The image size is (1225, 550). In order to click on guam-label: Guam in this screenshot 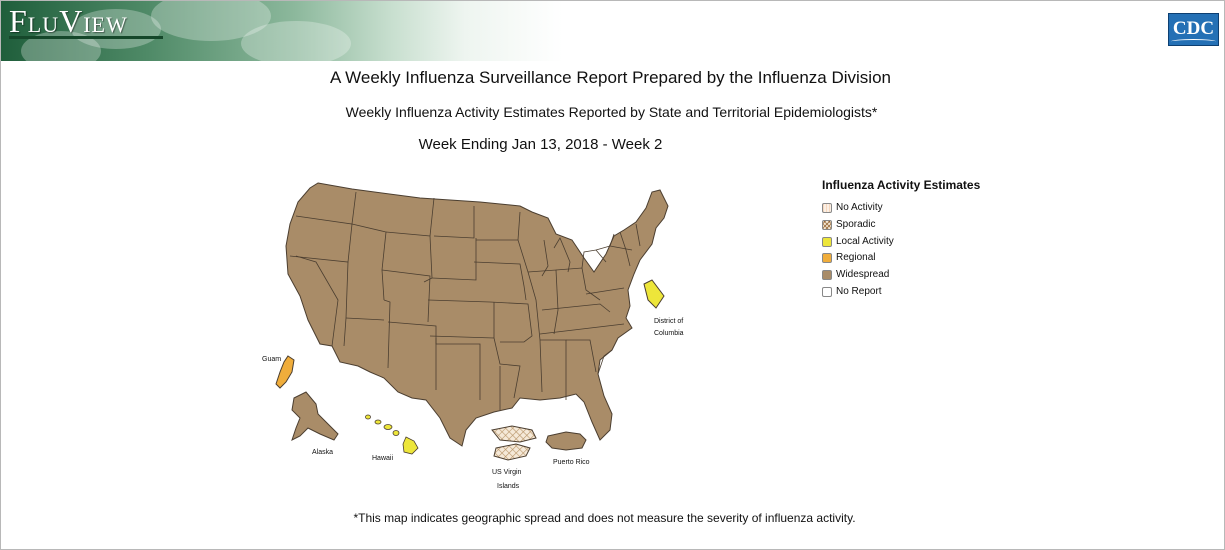, I will do `click(271, 359)`.